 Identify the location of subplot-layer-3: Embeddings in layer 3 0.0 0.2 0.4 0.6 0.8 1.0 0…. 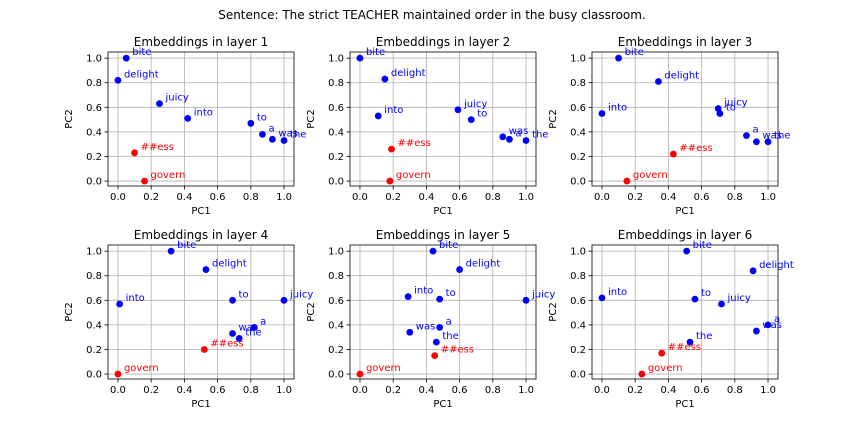
(669, 126).